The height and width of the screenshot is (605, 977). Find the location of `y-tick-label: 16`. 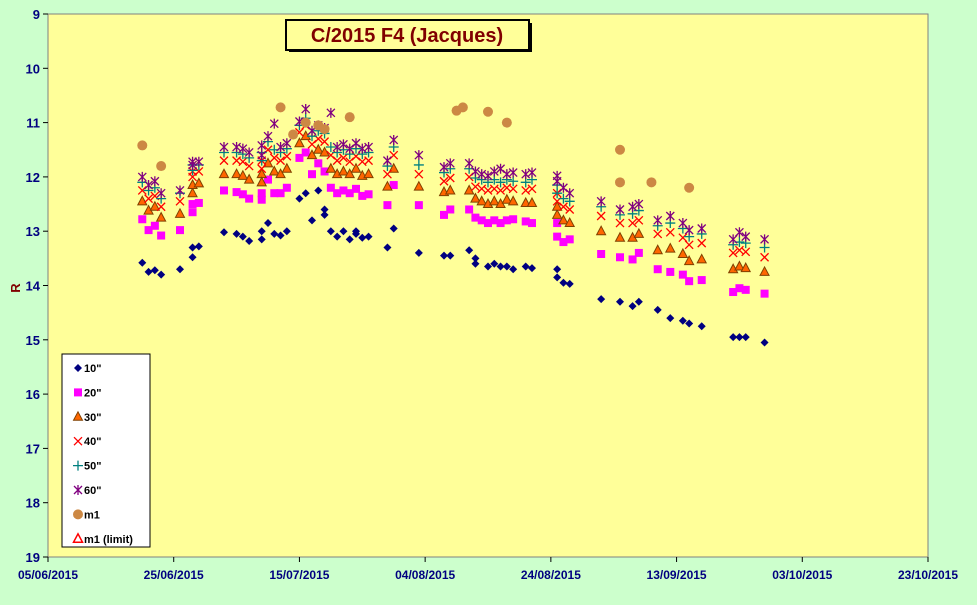

y-tick-label: 16 is located at coordinates (33, 394).